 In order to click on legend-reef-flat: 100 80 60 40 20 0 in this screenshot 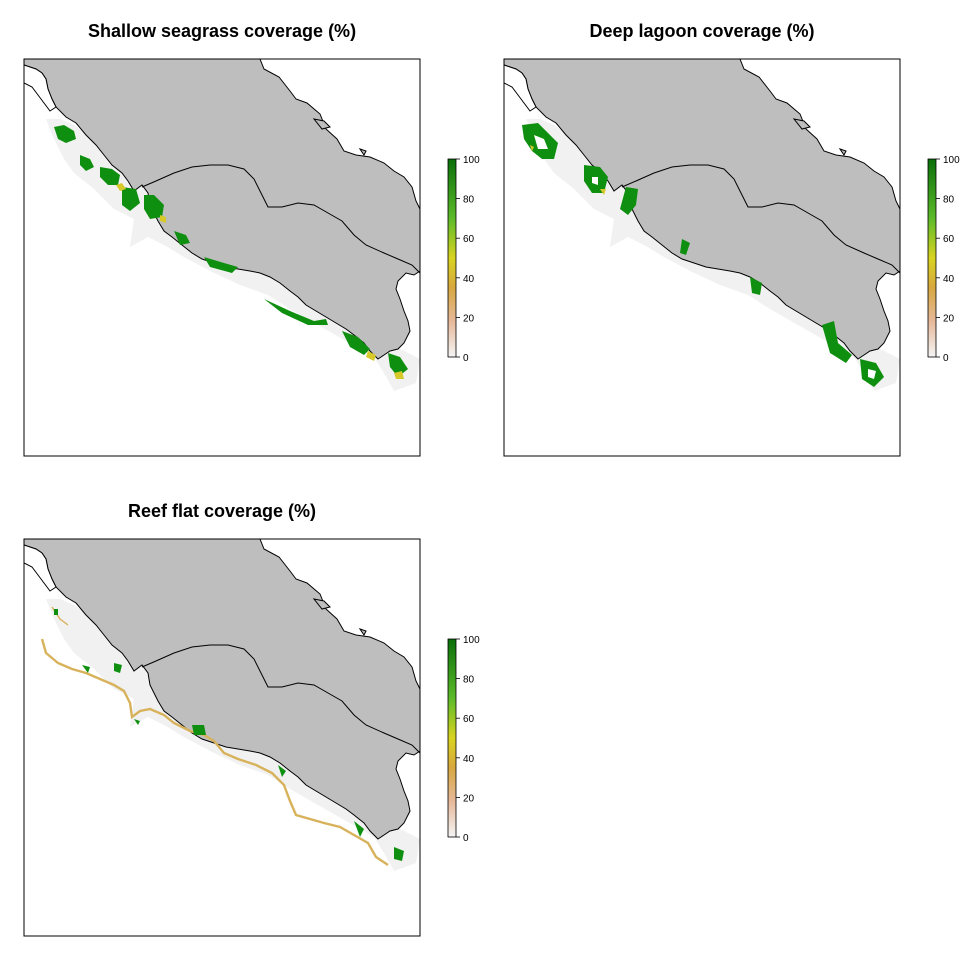, I will do `click(463, 739)`.